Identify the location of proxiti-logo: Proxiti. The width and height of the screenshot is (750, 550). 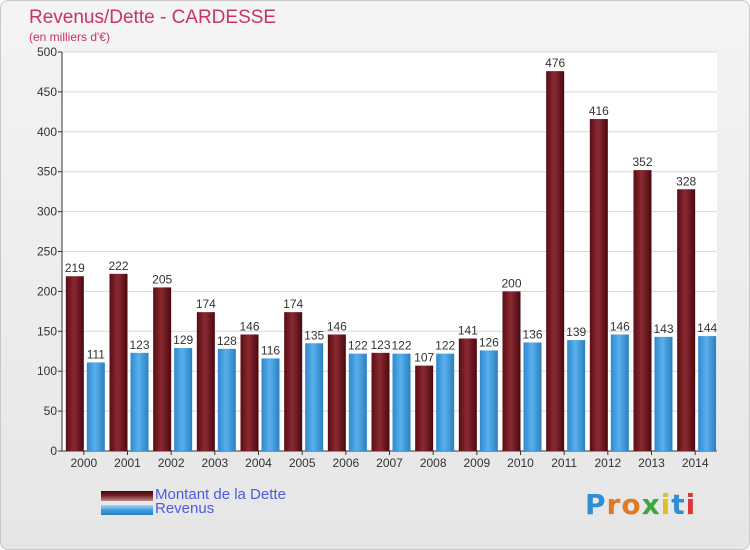
(640, 504).